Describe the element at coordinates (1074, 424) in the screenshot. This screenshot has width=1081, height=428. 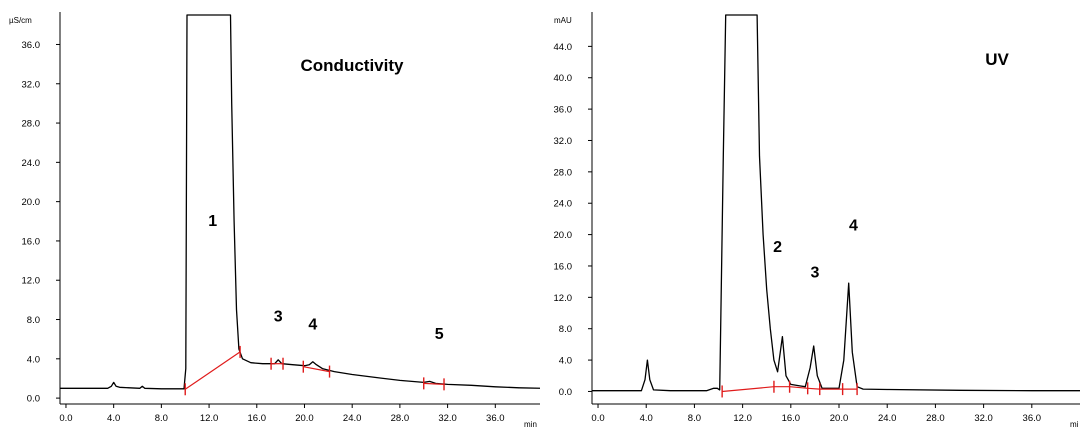
I see `x-unit-label: mi` at that location.